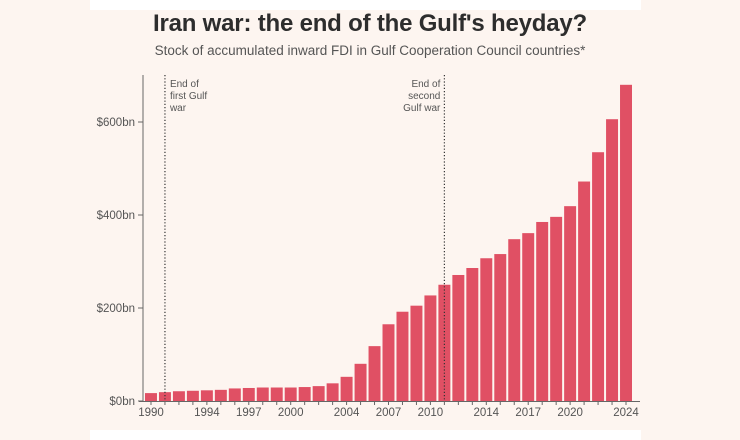  What do you see at coordinates (192, 395) in the screenshot?
I see `bar-1993` at bounding box center [192, 395].